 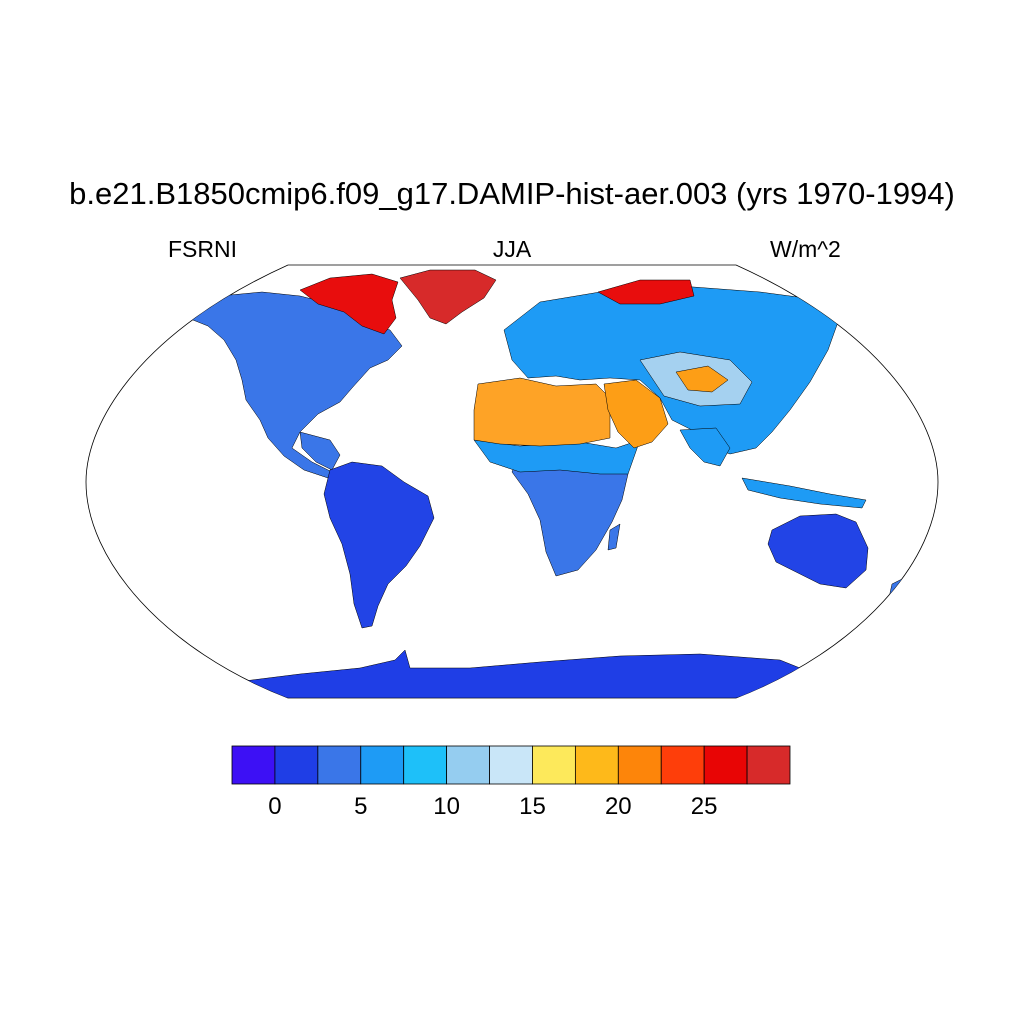 What do you see at coordinates (202, 249) in the screenshot?
I see `variable-label: FSRNI` at bounding box center [202, 249].